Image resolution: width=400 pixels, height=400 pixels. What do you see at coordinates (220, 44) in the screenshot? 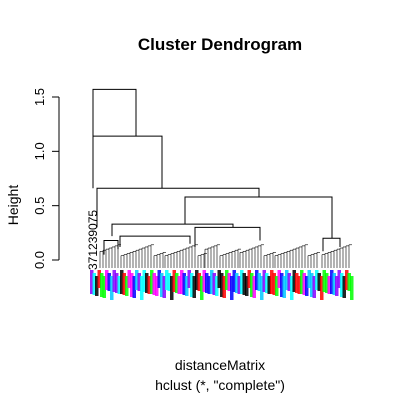
I see `chart-title: Cluster Dendrogram` at bounding box center [220, 44].